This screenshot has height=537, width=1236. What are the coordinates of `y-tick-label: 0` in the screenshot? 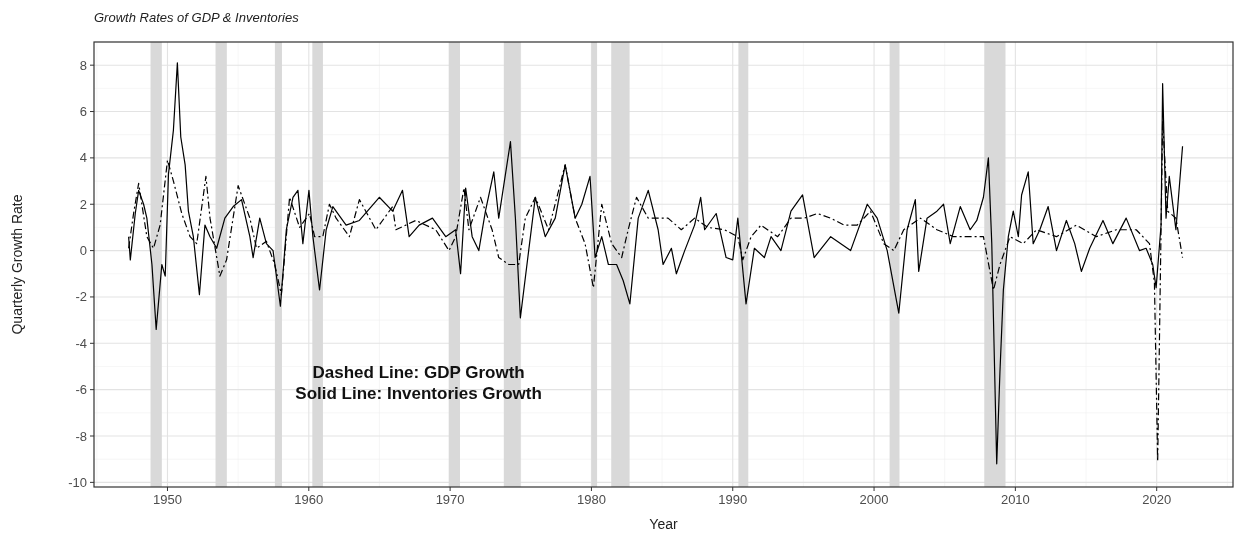 It's located at (83, 251).